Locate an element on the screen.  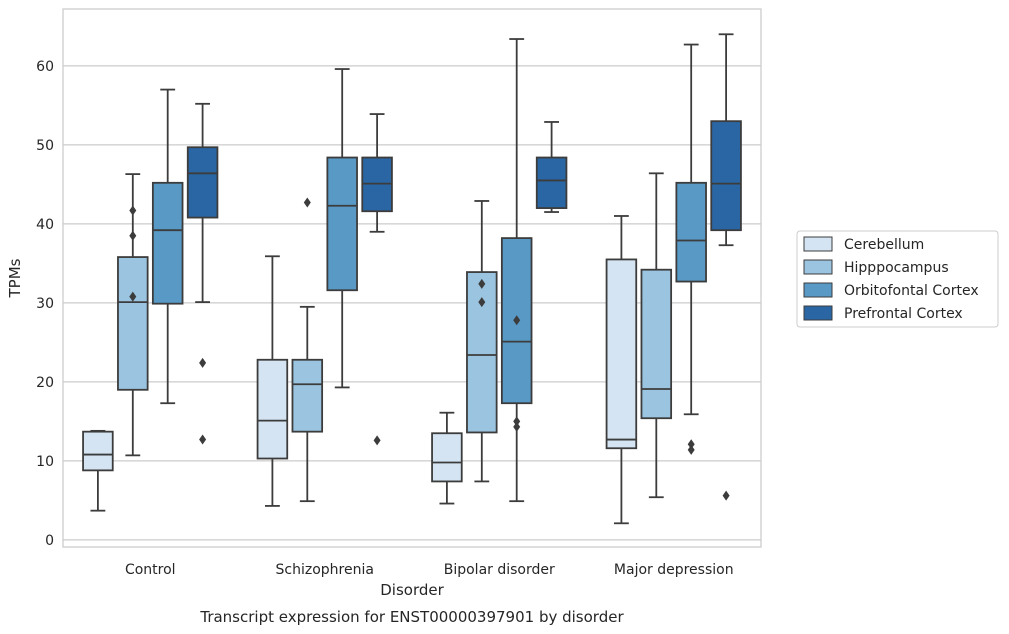
legend-label: Orbitofontal Cortex is located at coordinates (911, 291).